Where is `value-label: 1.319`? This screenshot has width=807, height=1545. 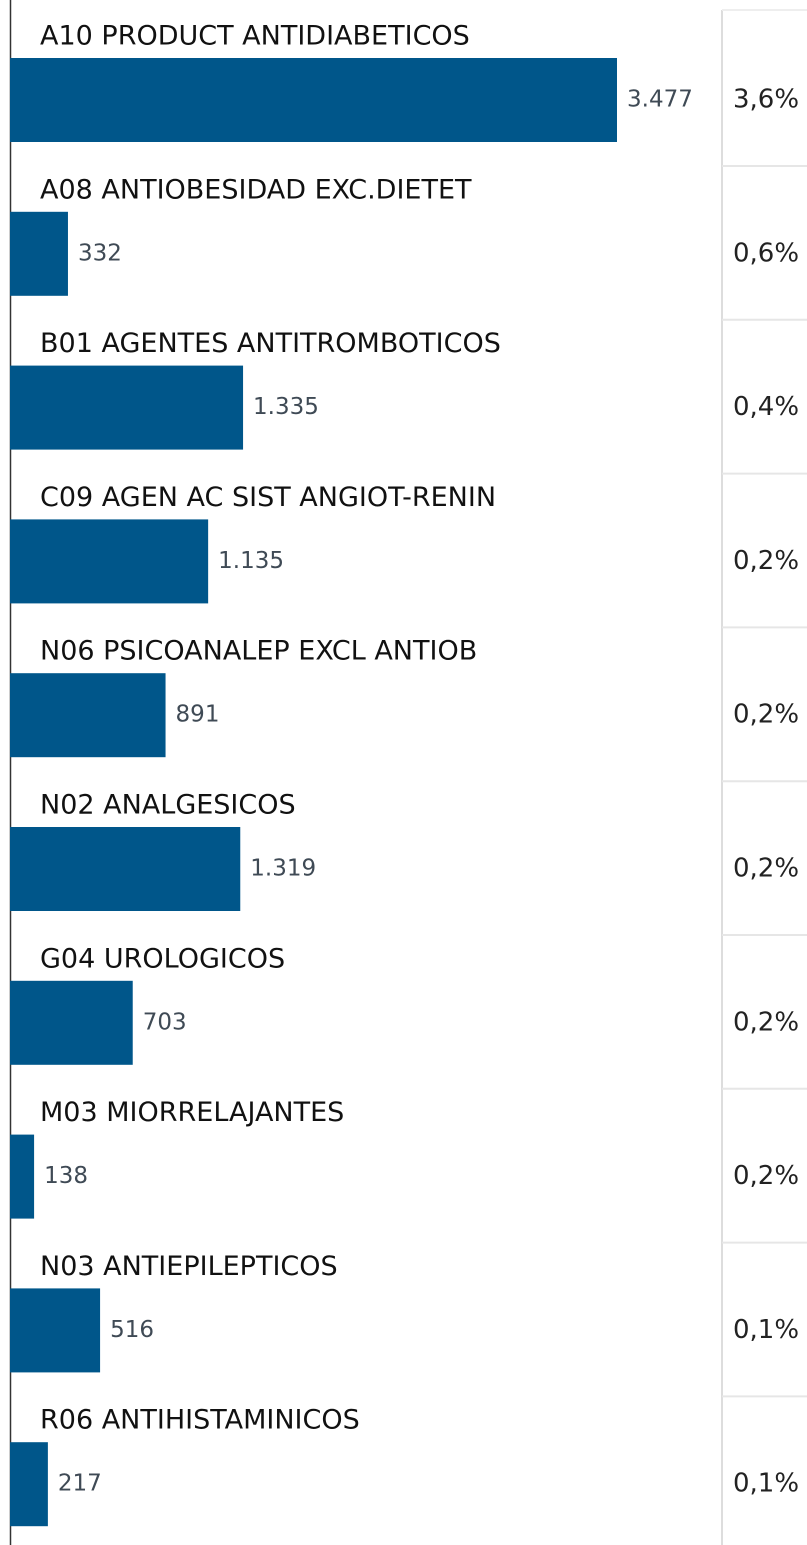 value-label: 1.319 is located at coordinates (283, 869).